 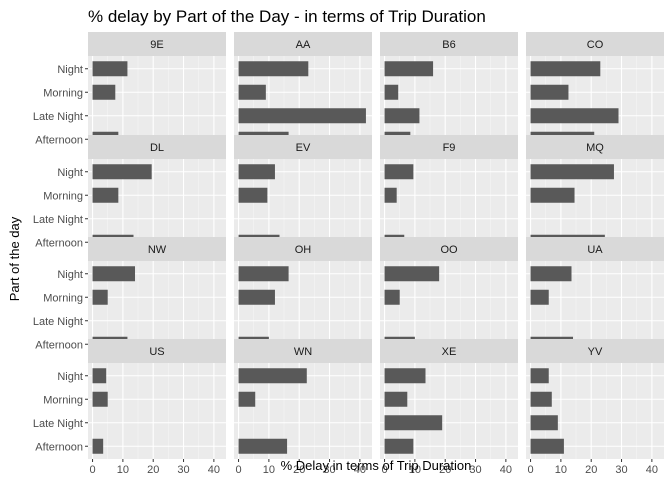 I want to click on facet-panel-us: US, so click(x=157, y=399).